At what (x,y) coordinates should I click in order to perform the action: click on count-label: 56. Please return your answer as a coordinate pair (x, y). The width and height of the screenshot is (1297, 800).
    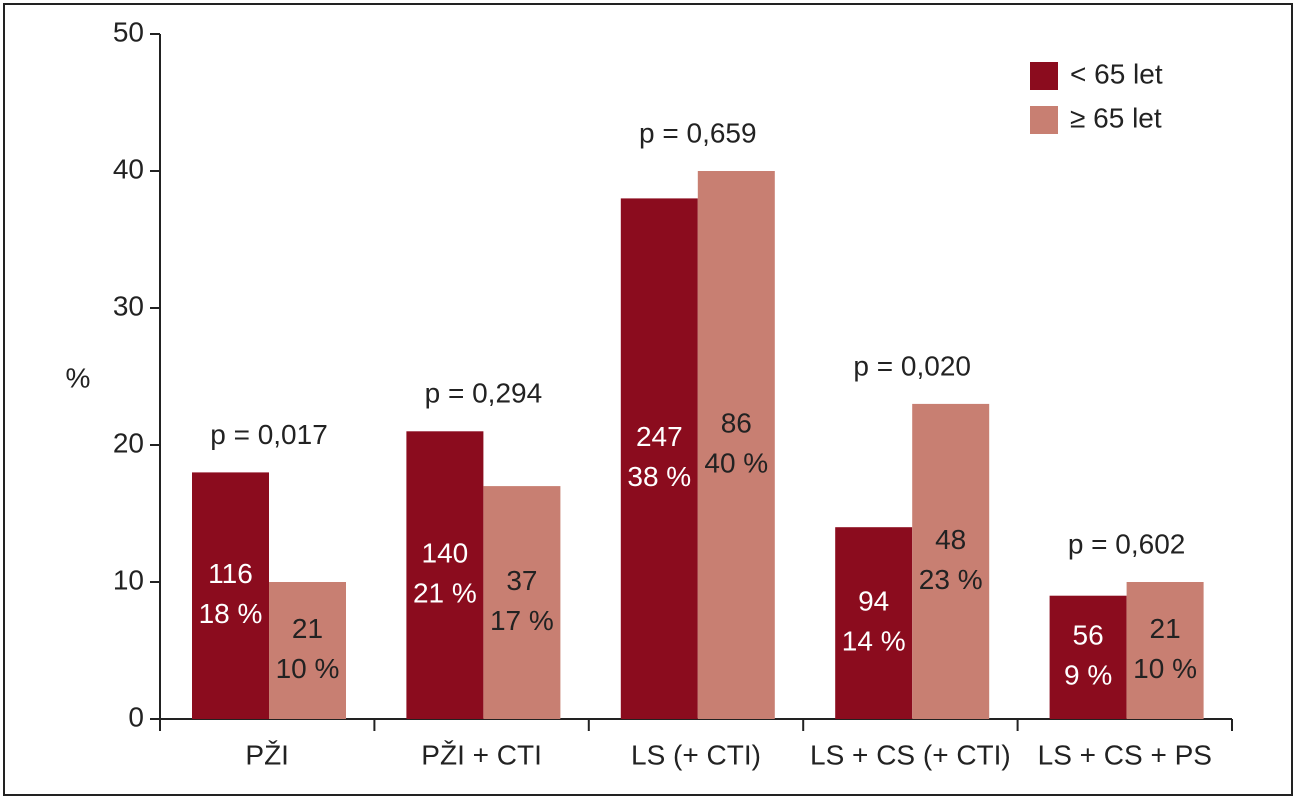
    Looking at the image, I should click on (1088, 635).